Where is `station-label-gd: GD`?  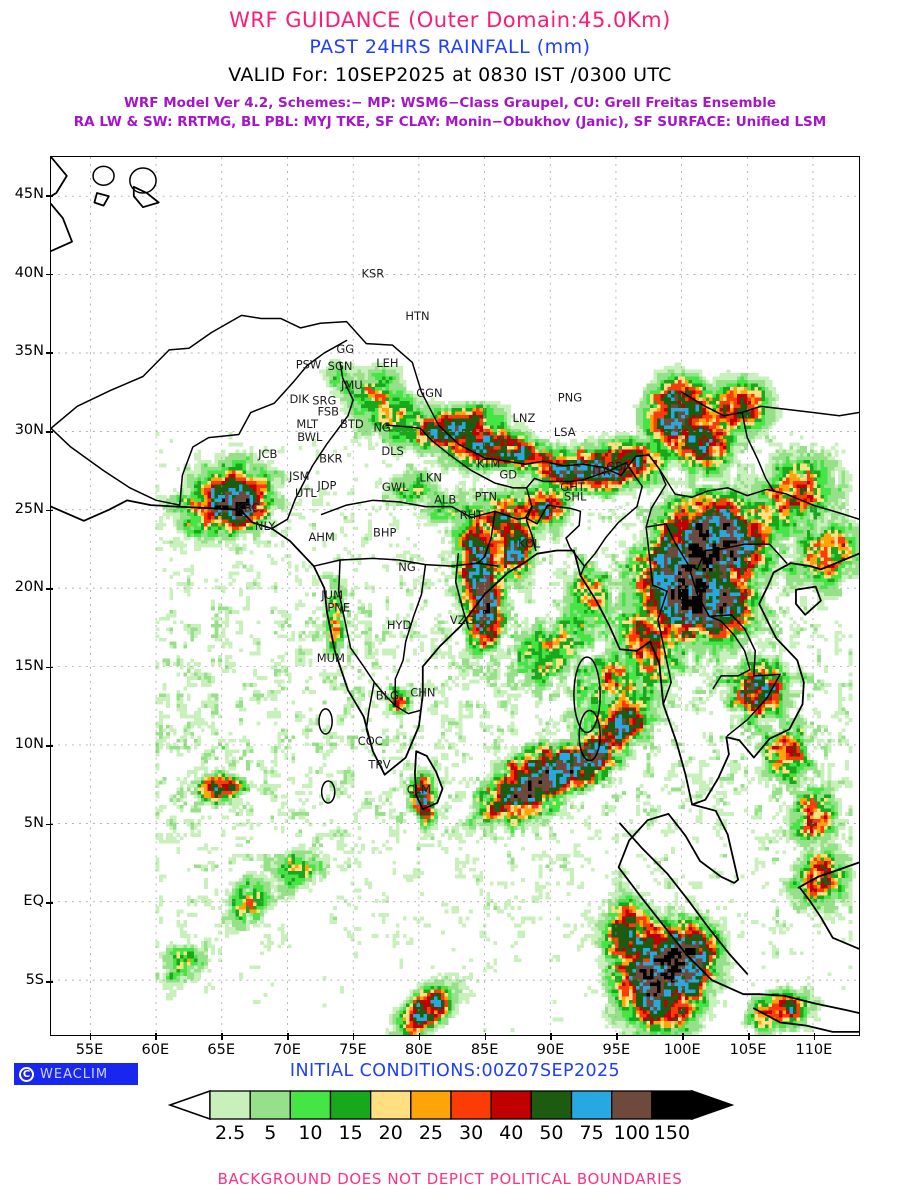 station-label-gd: GD is located at coordinates (508, 474).